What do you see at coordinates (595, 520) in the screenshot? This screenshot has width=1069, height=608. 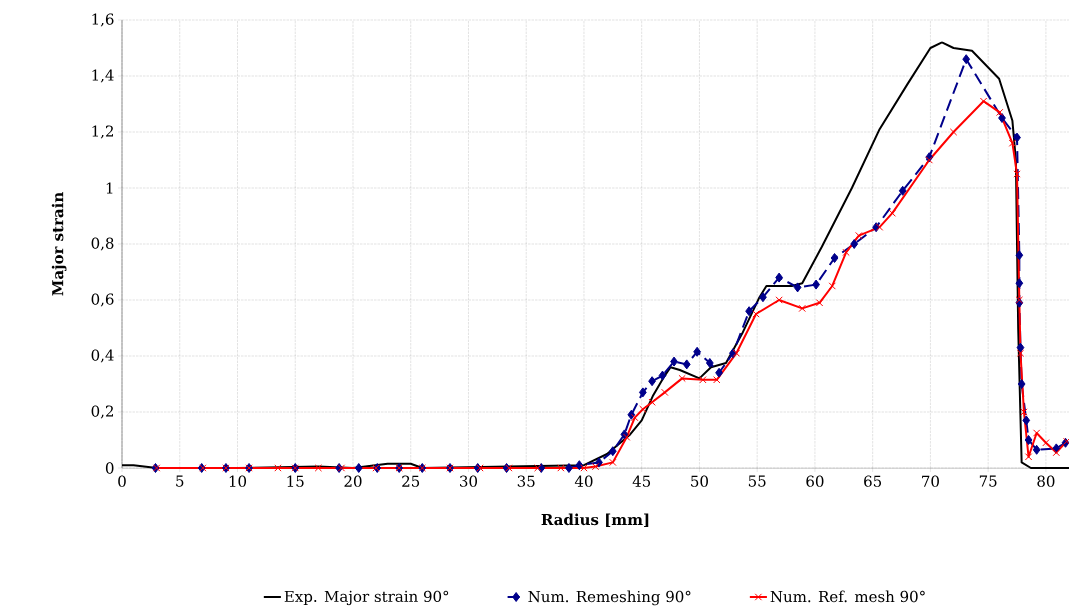 I see `x-axis-title: Radius [mm]` at bounding box center [595, 520].